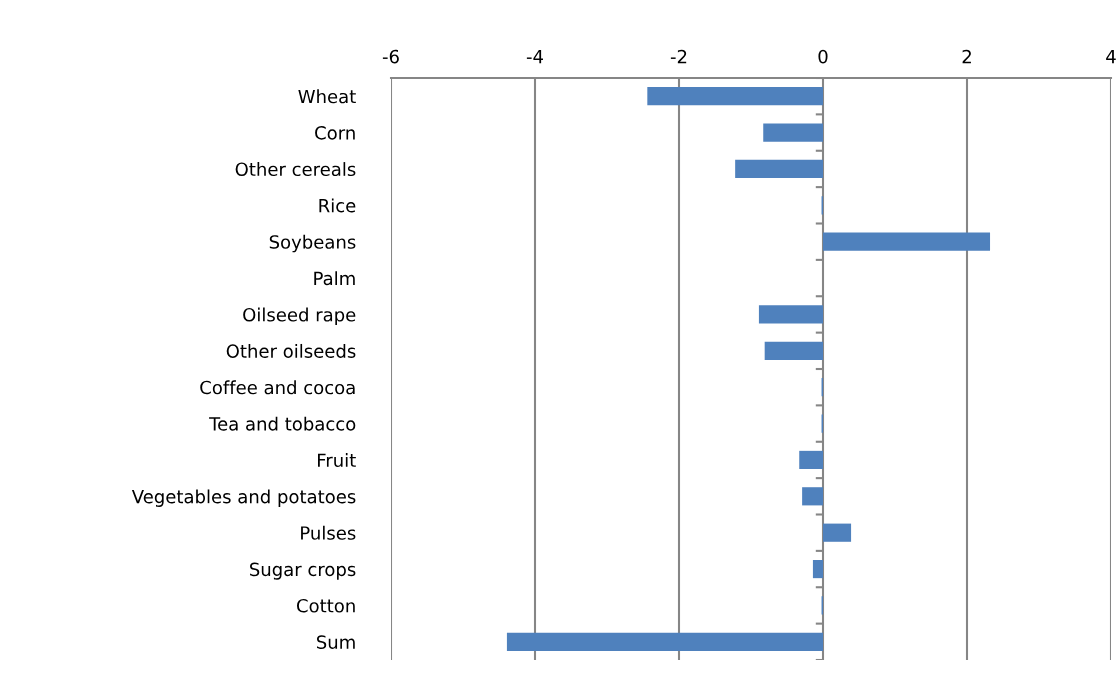  I want to click on y-tick-label: Rice, so click(337, 205).